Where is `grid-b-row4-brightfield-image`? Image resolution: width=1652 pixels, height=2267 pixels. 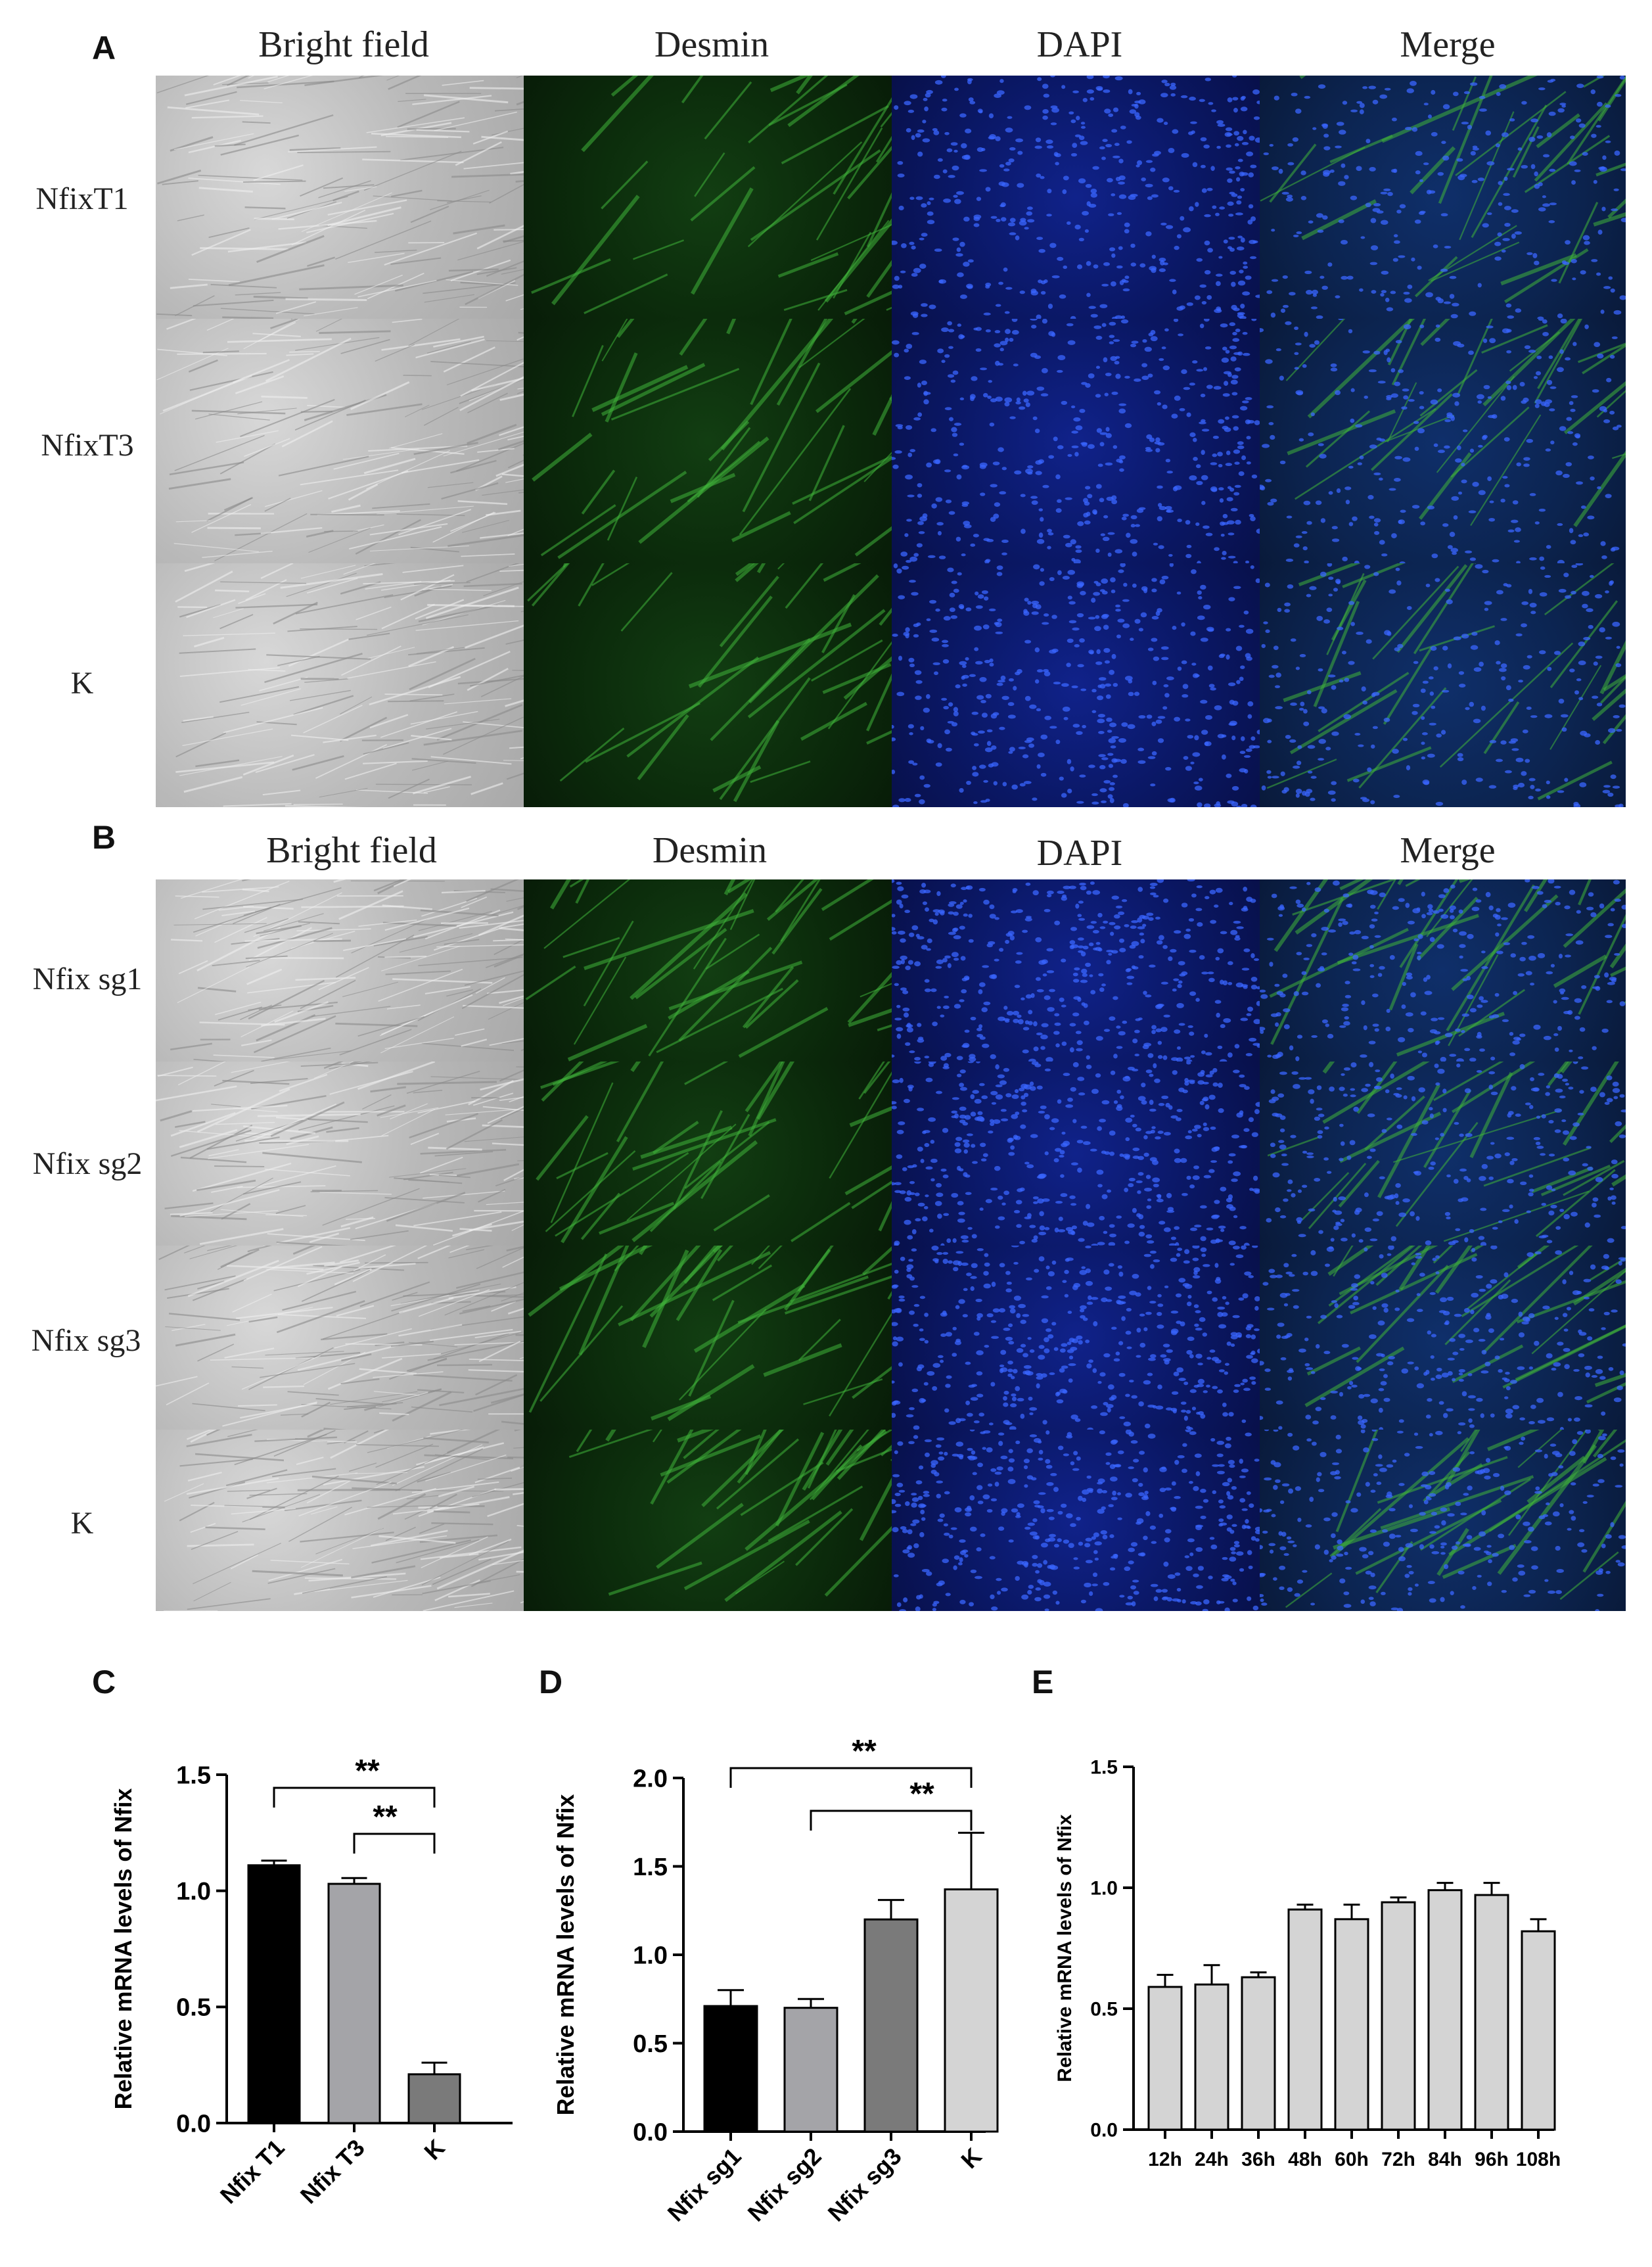 grid-b-row4-brightfield-image is located at coordinates (340, 1520).